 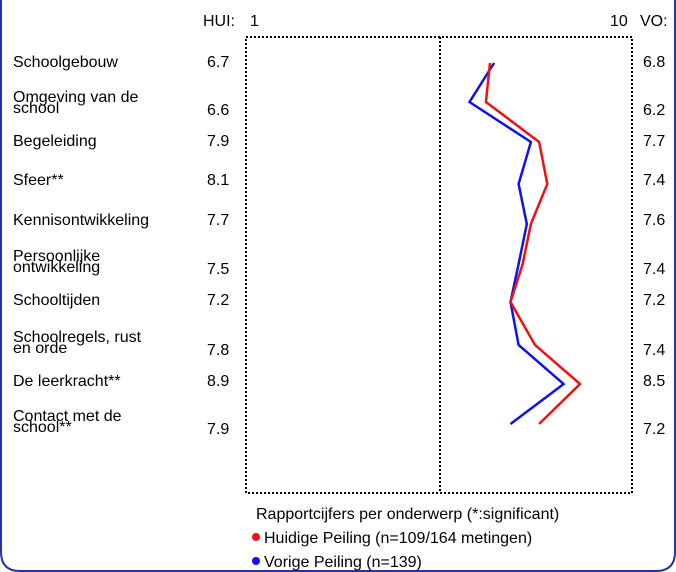 What do you see at coordinates (40, 348) in the screenshot?
I see `category-label-line2: en orde` at bounding box center [40, 348].